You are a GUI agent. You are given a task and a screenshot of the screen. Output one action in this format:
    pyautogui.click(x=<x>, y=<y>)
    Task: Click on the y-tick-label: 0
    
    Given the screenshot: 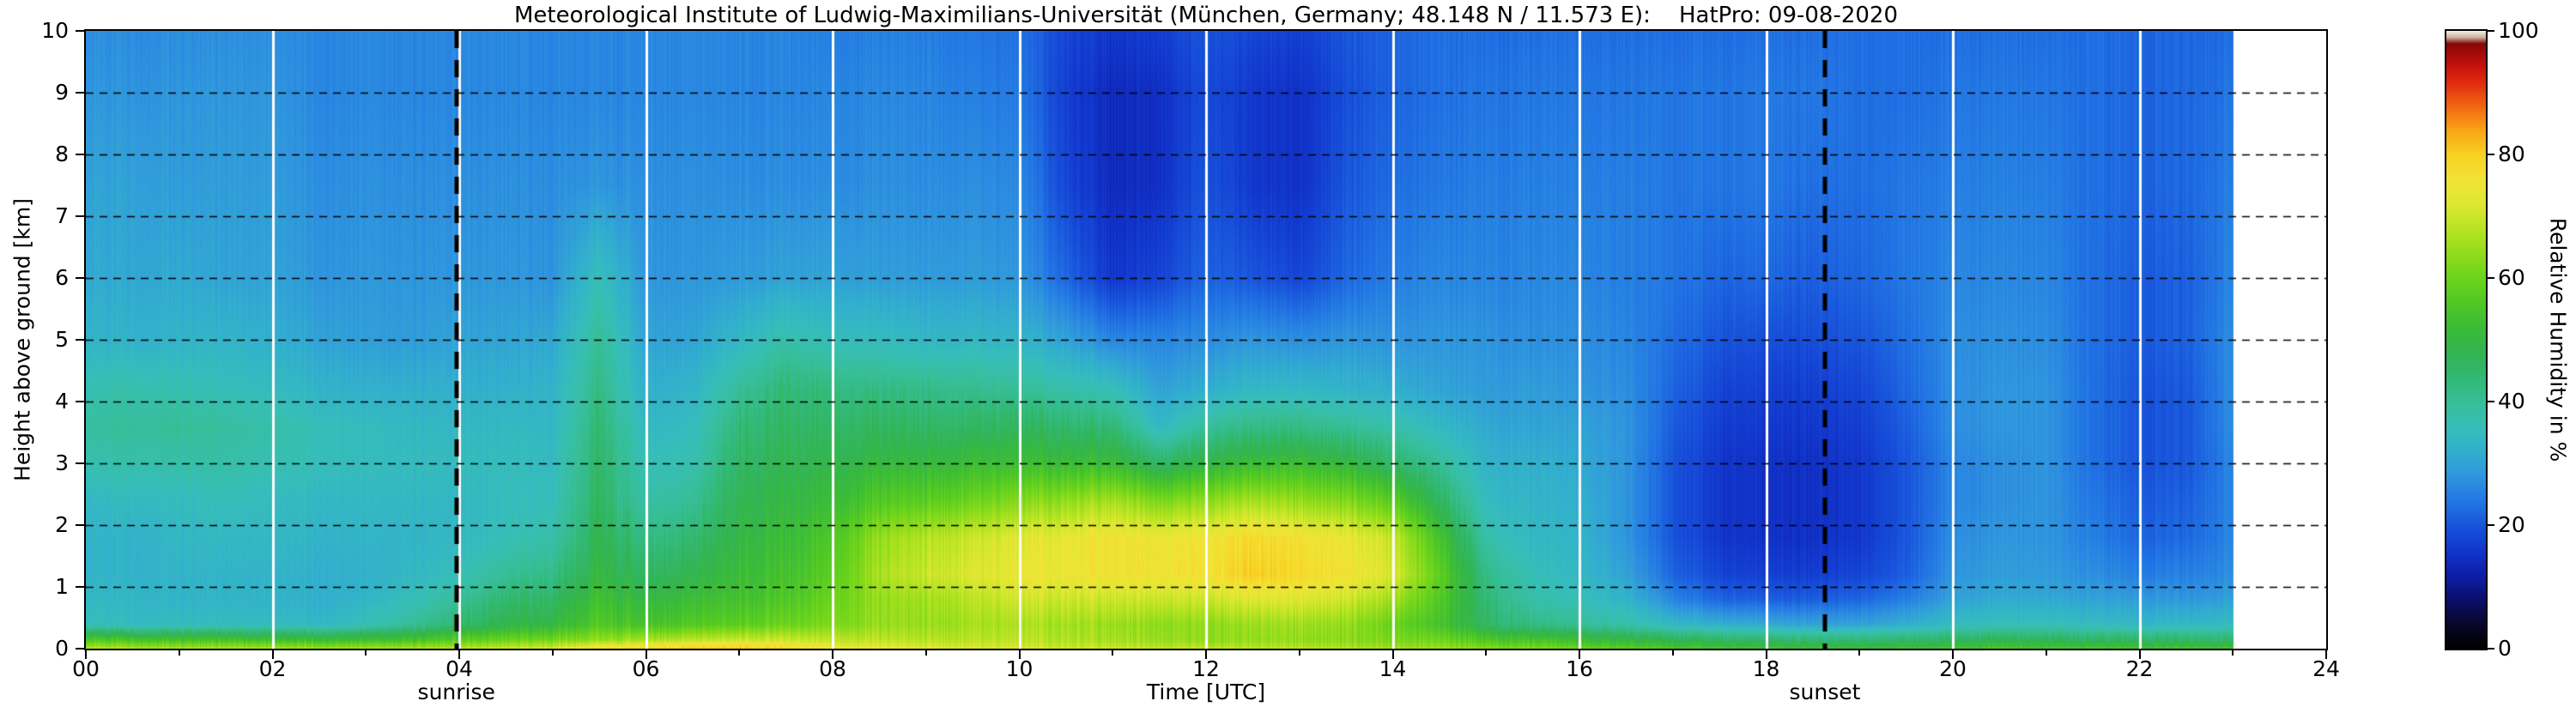 What is the action you would take?
    pyautogui.click(x=62, y=649)
    